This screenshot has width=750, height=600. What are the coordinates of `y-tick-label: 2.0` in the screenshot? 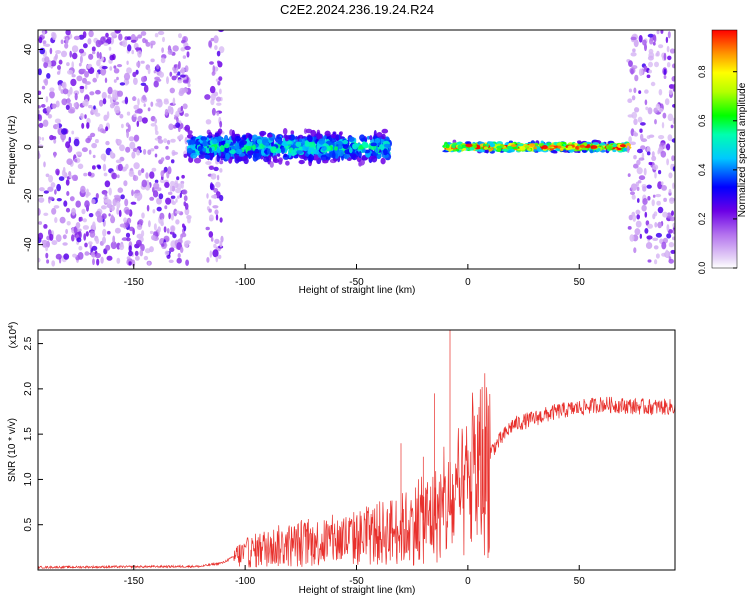 It's located at (28, 388).